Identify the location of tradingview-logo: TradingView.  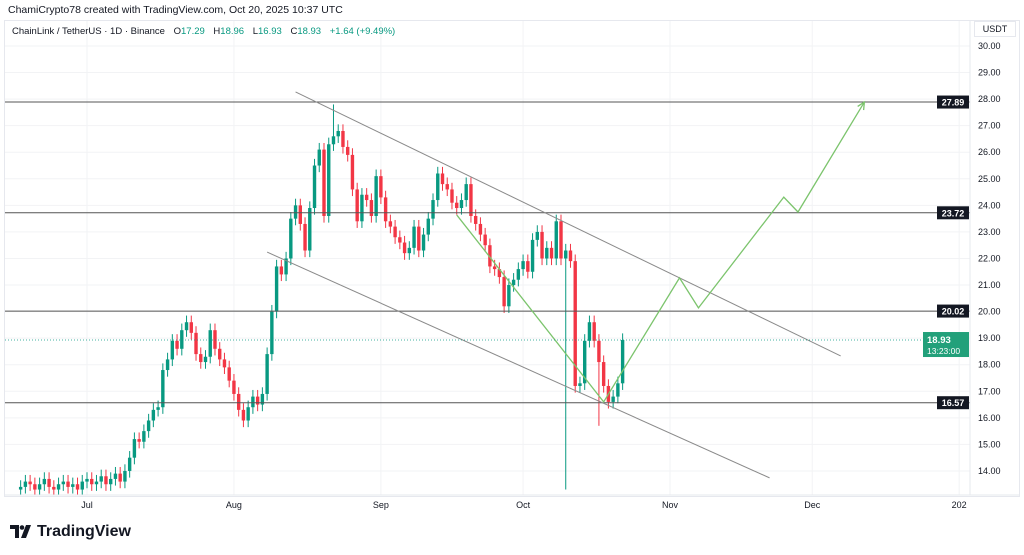
(70, 532).